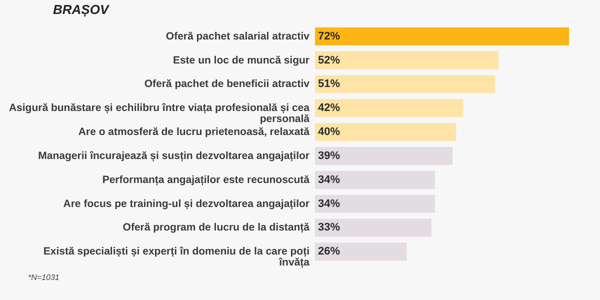 Image resolution: width=600 pixels, height=300 pixels. I want to click on data-label: 51%, so click(329, 84).